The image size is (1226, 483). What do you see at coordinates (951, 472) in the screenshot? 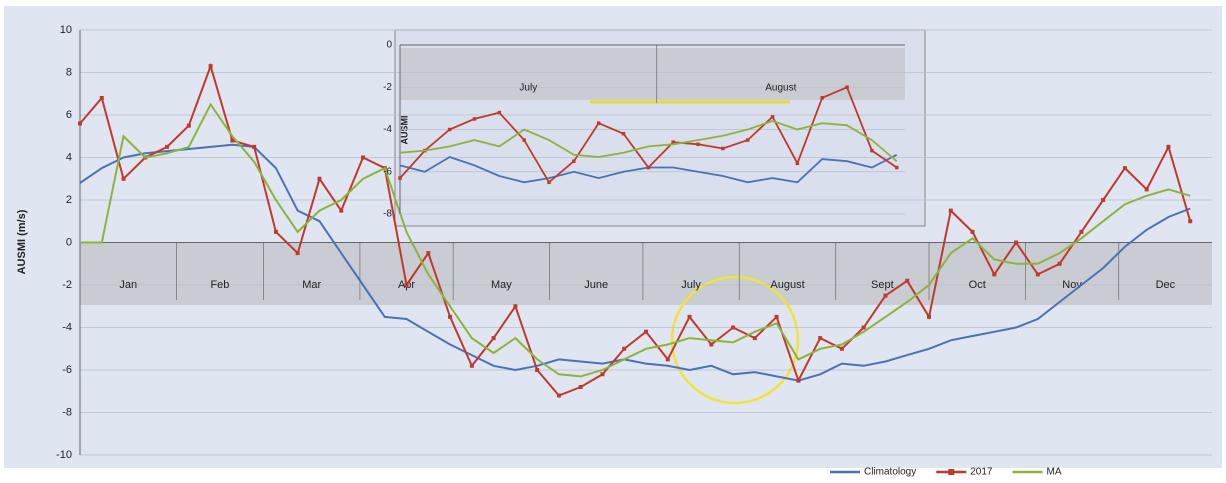
I see `legend-marker` at bounding box center [951, 472].